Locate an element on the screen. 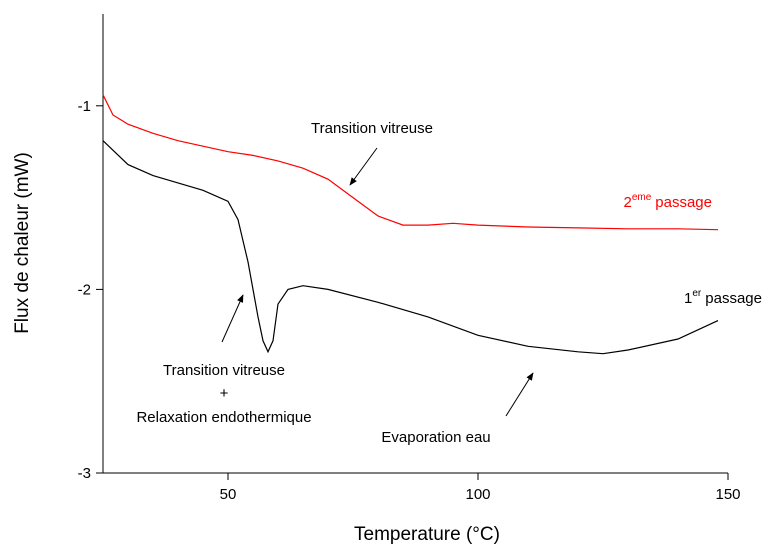 This screenshot has height=553, width=769. x-tick-label: 100 is located at coordinates (477, 494).